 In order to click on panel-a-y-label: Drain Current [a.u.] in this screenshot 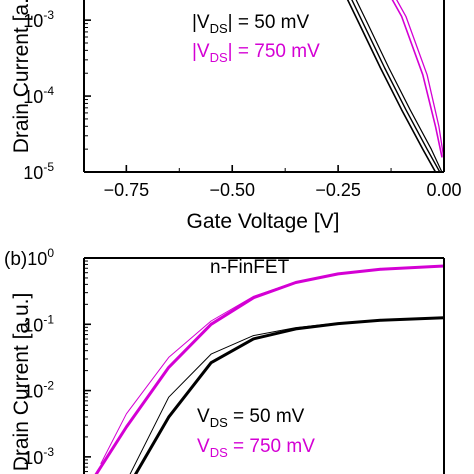, I will do `click(21, 76)`.